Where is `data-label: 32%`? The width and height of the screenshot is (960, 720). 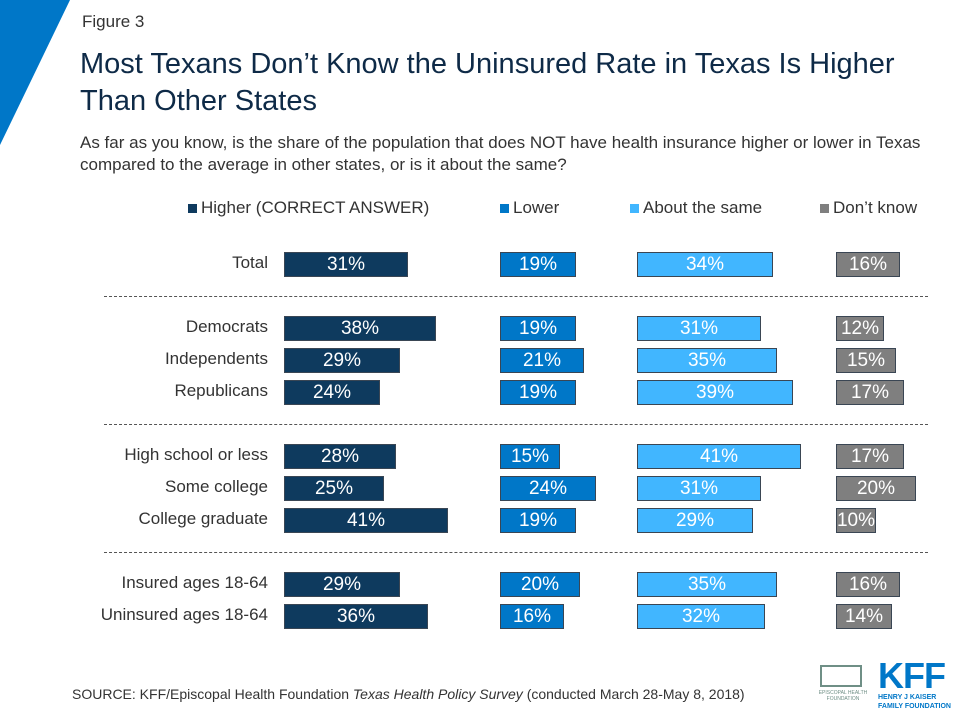
data-label: 32% is located at coordinates (701, 616).